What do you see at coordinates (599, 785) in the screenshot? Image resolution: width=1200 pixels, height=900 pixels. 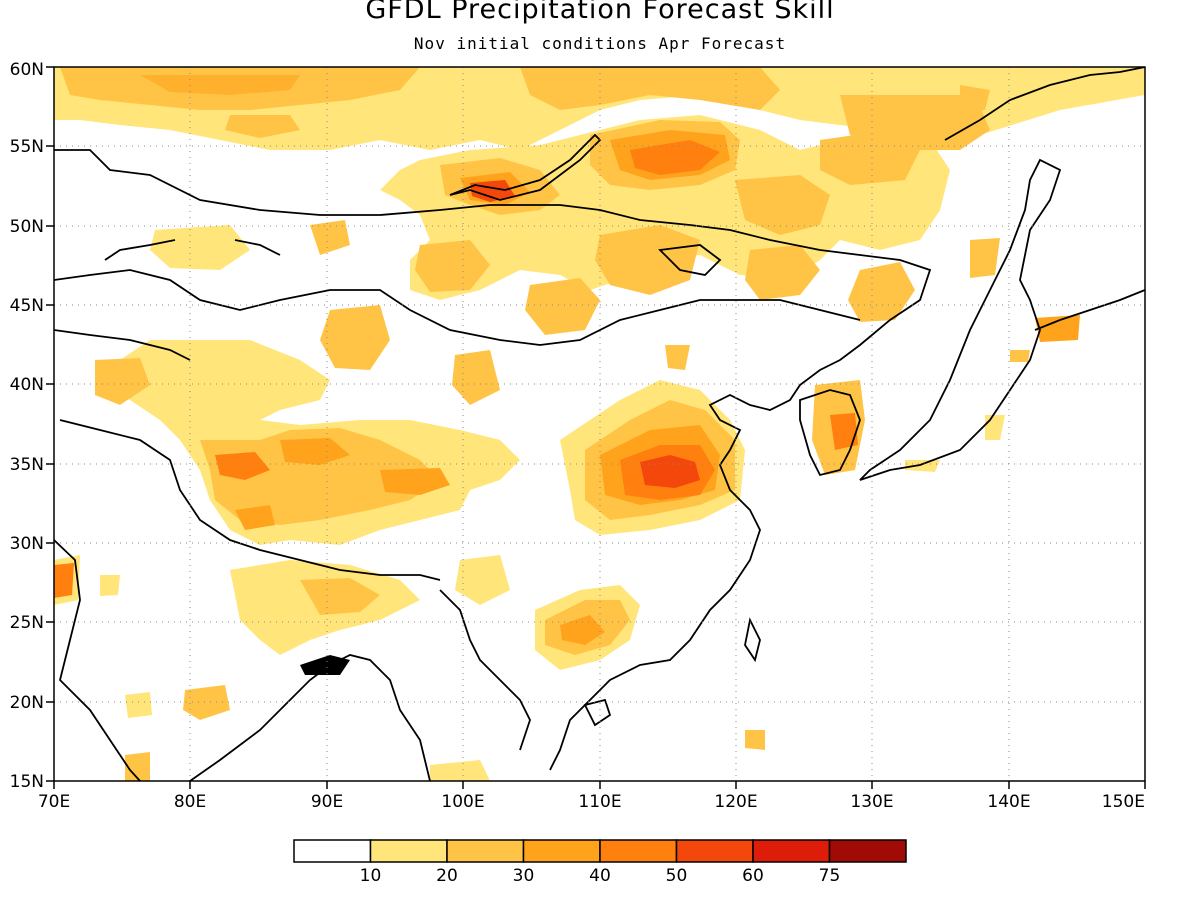 I see `x-axis` at bounding box center [599, 785].